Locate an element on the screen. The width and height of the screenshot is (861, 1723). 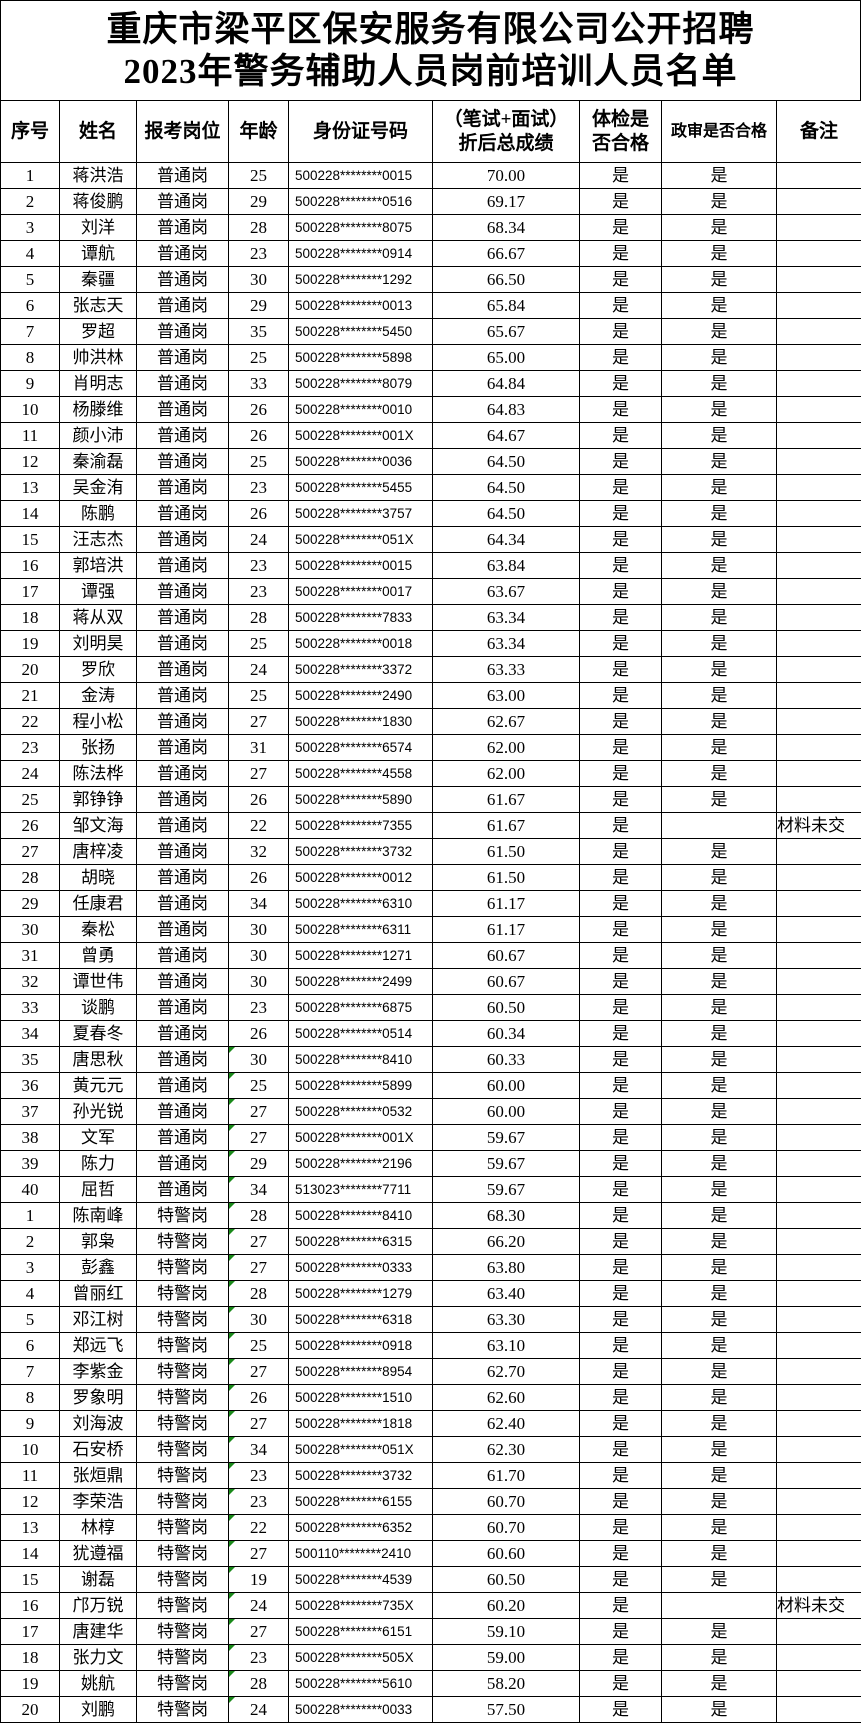
cell-id: 500228********3732 is located at coordinates (360, 1475).